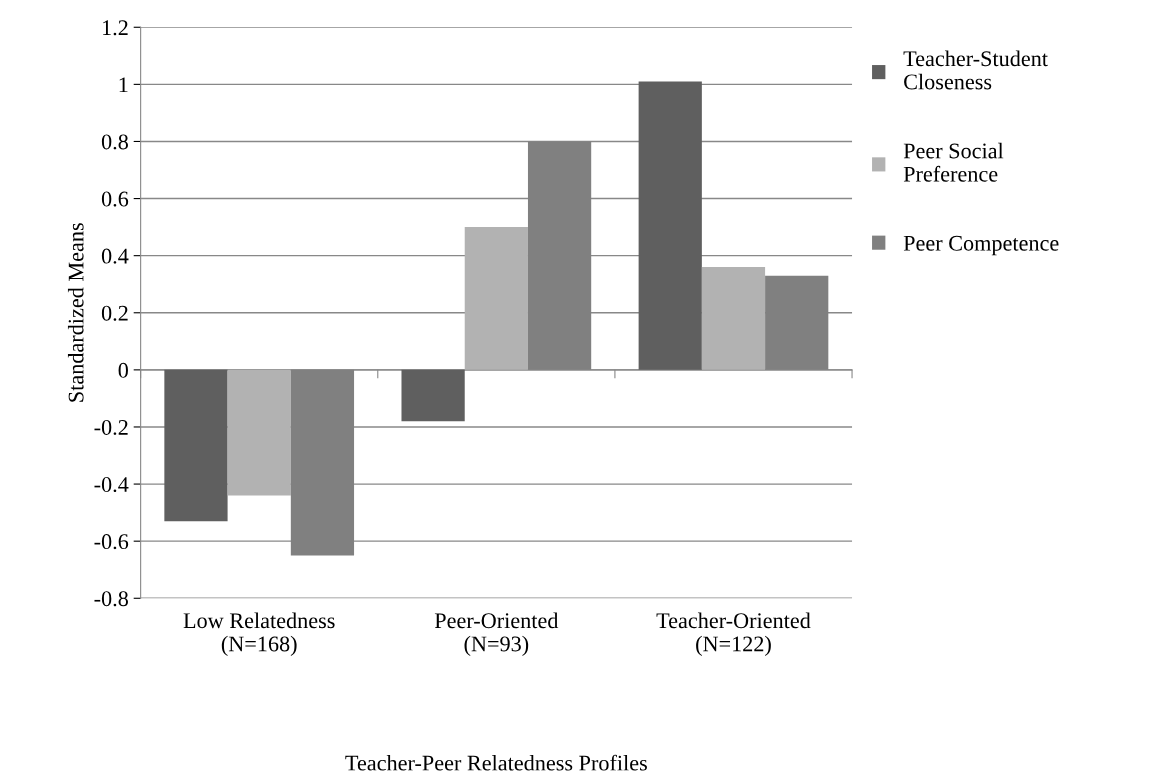 This screenshot has height=779, width=1172. What do you see at coordinates (111, 427) in the screenshot?
I see `y-tick-label: -0.2` at bounding box center [111, 427].